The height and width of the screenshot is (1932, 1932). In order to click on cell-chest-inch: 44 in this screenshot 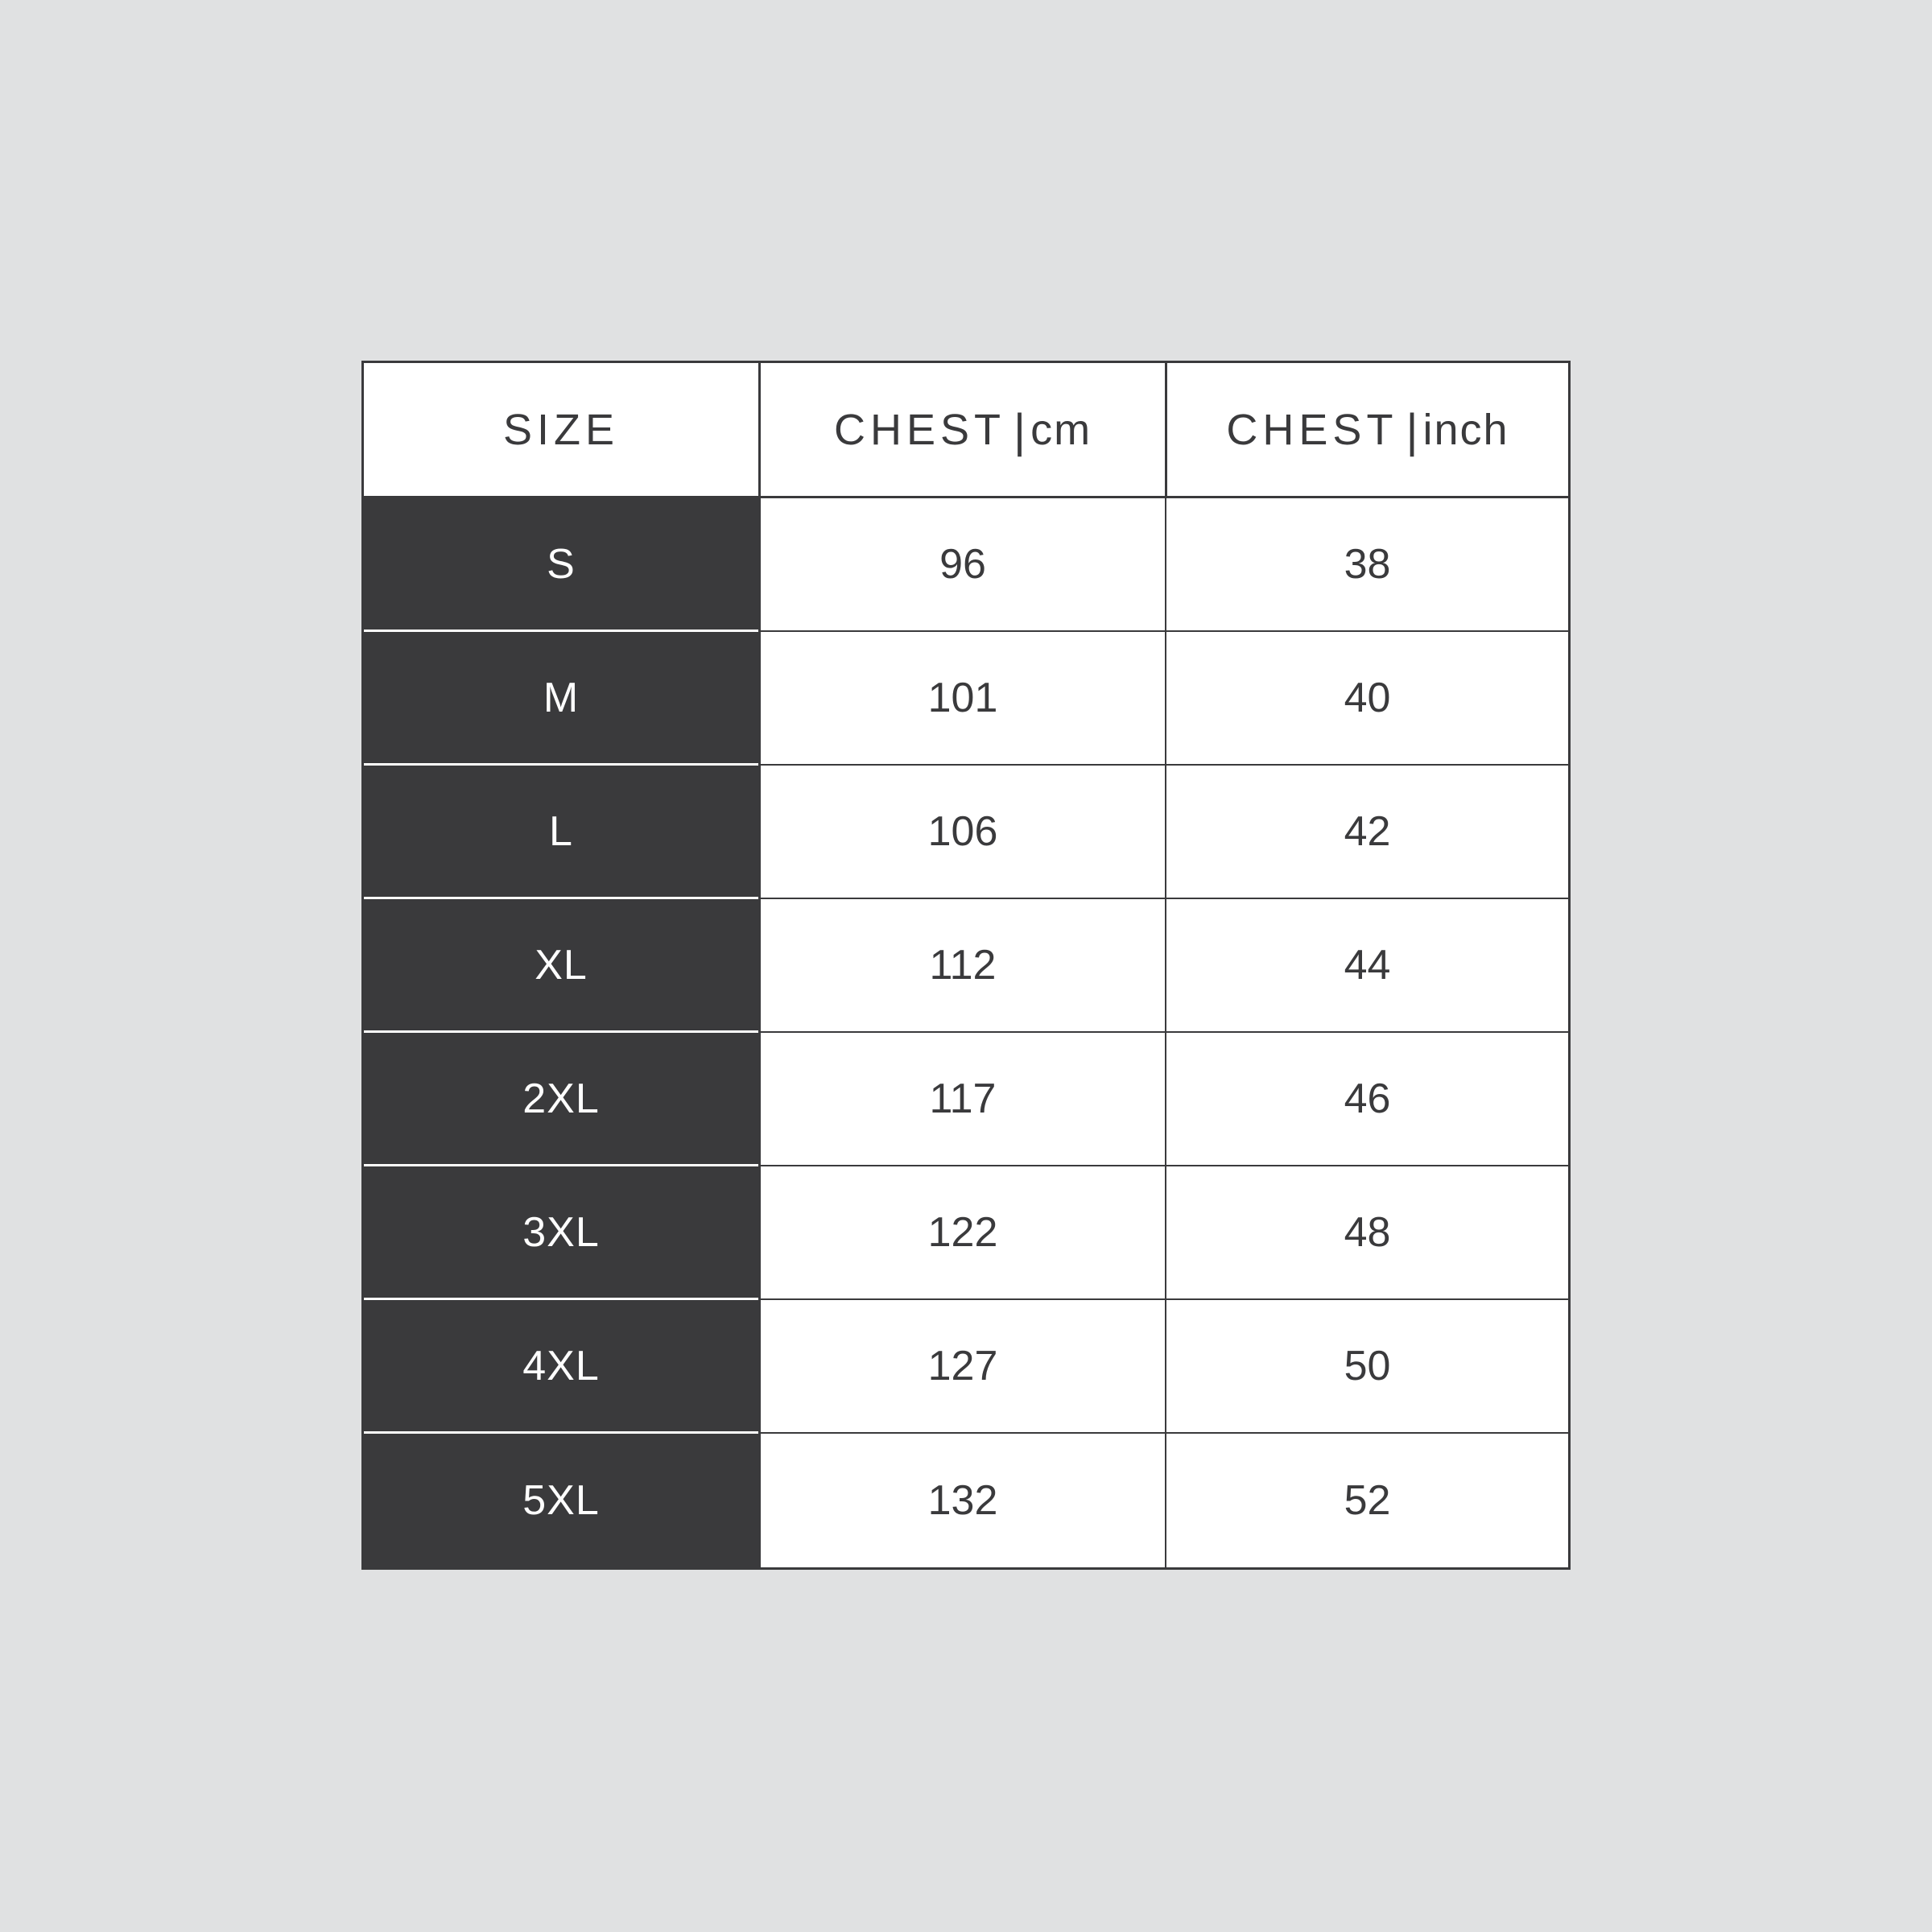, I will do `click(1366, 966)`.